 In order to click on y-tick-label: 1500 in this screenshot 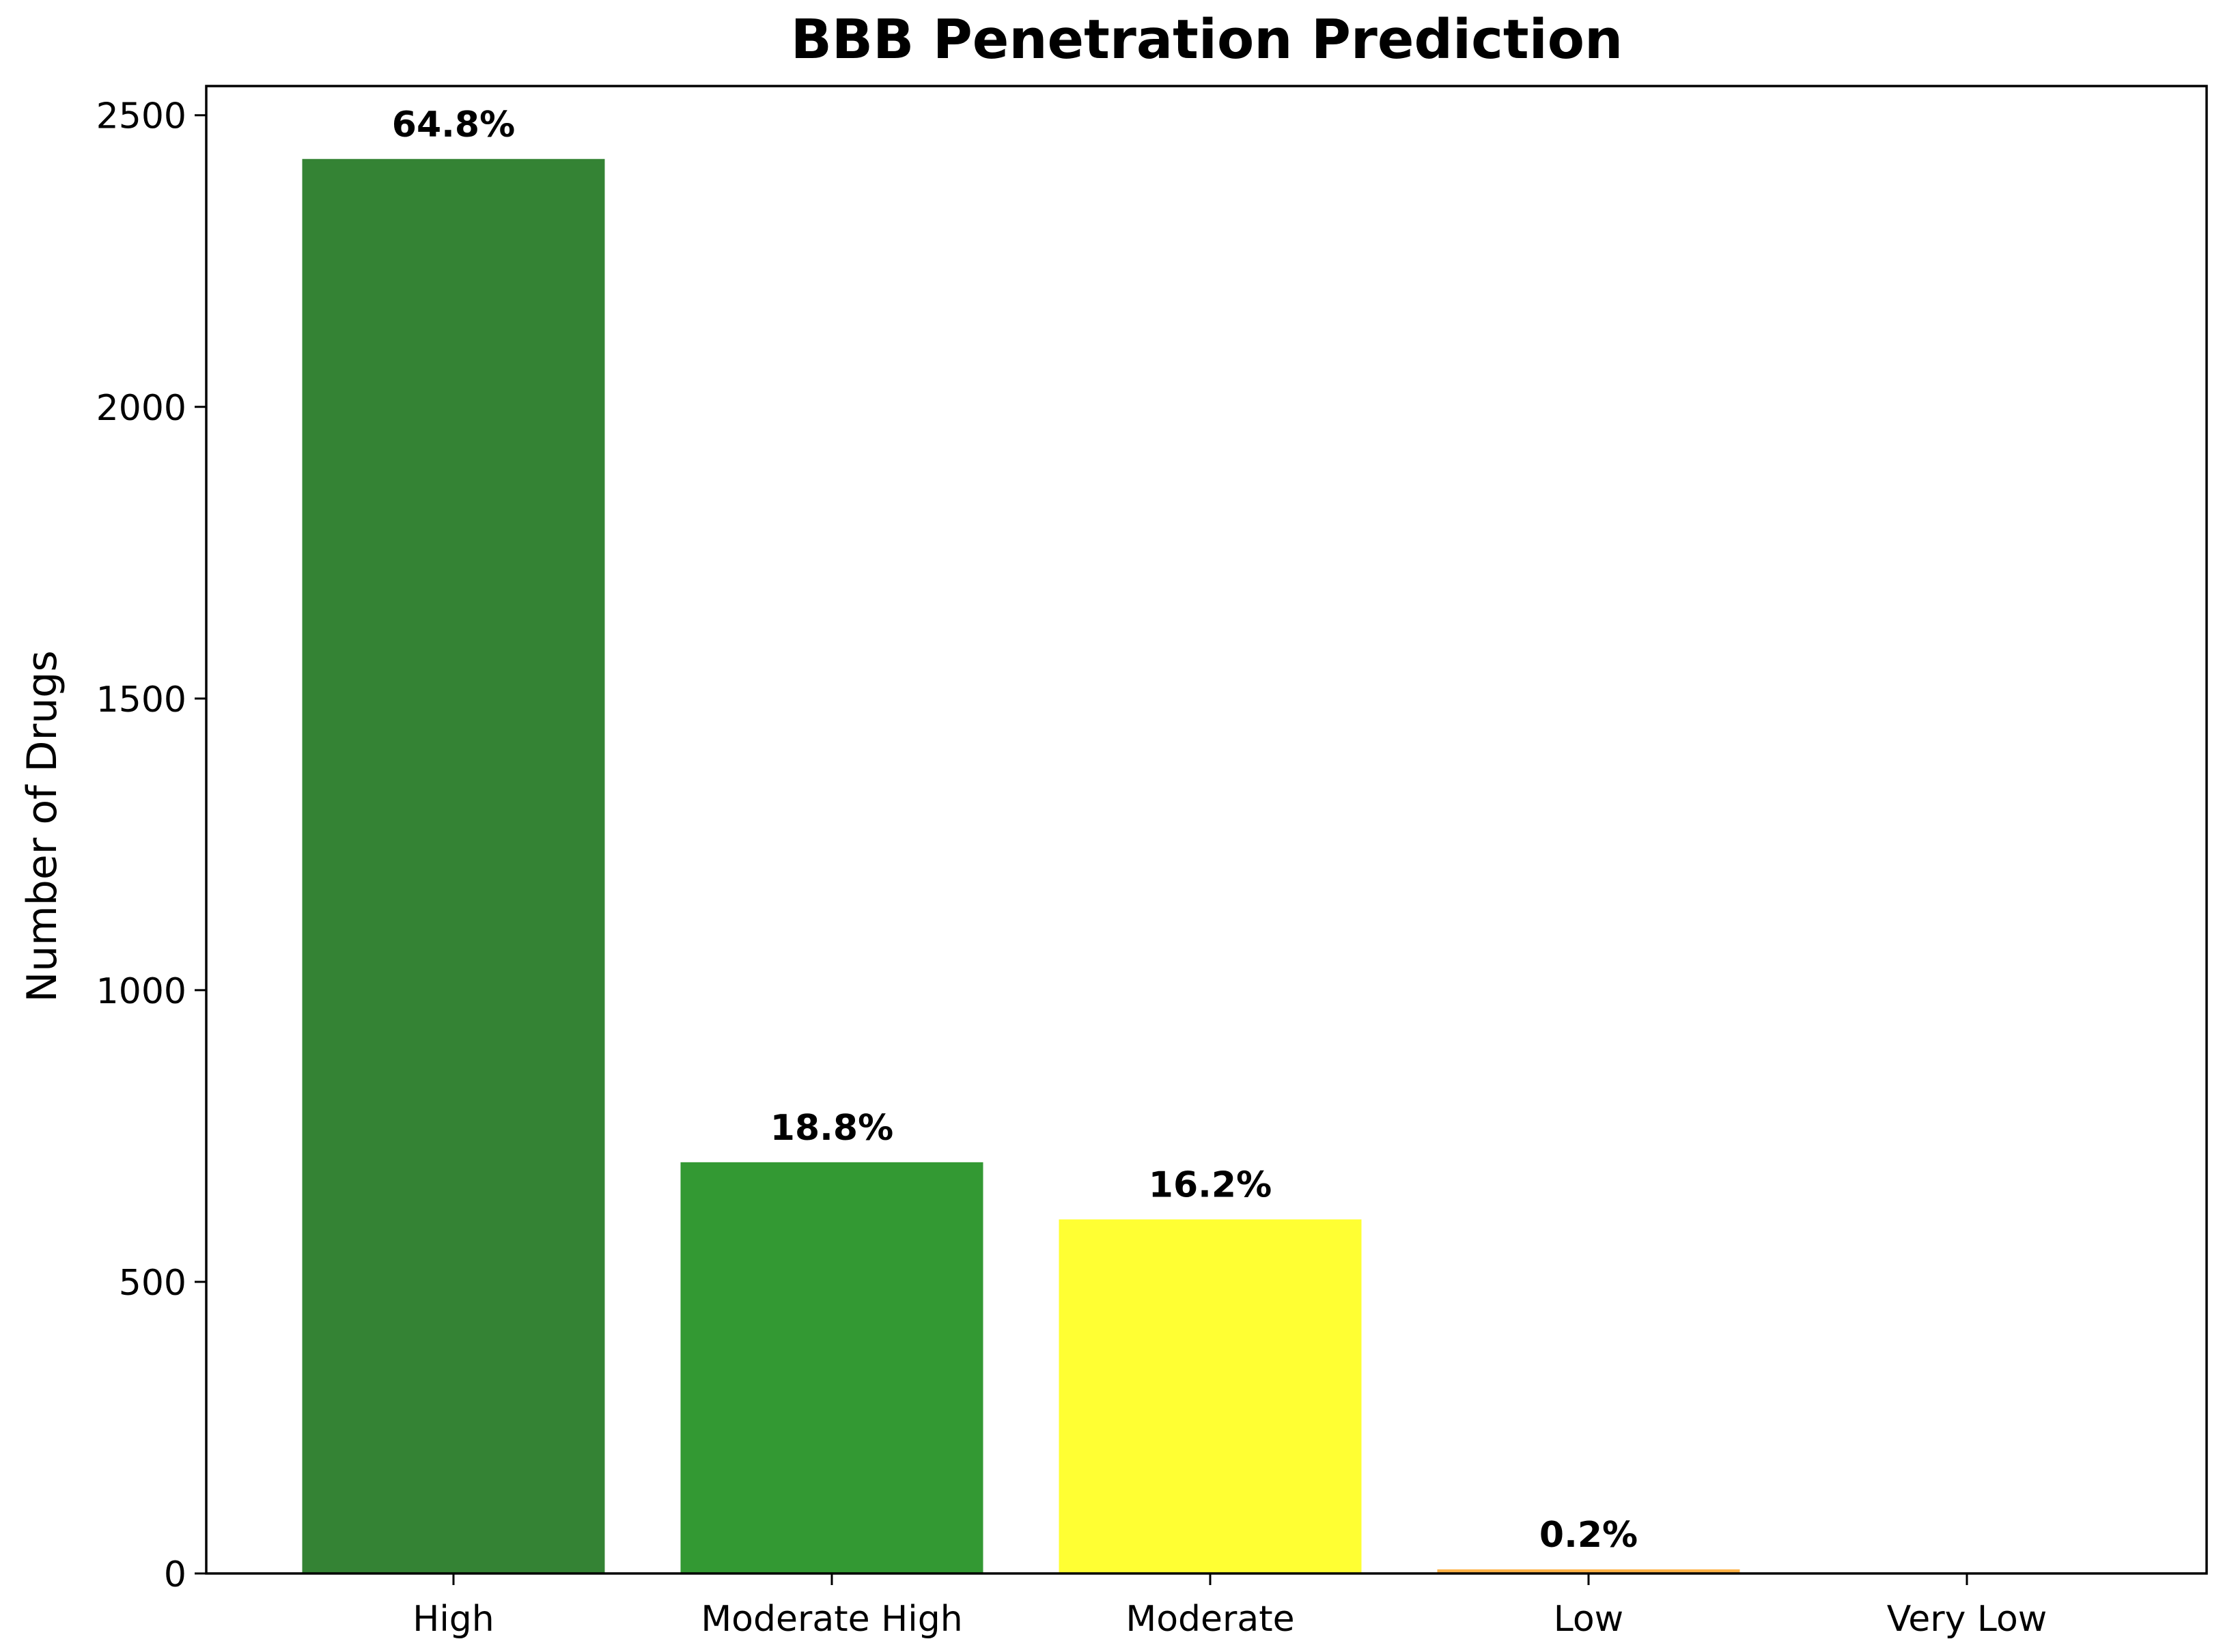, I will do `click(141, 700)`.